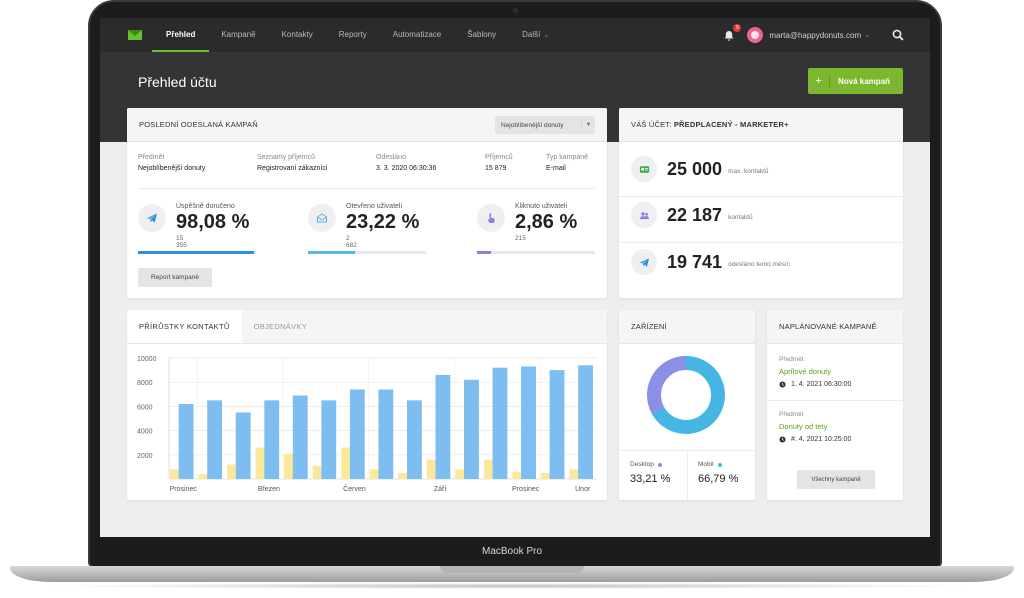  I want to click on account-value: 22 187, so click(695, 214).